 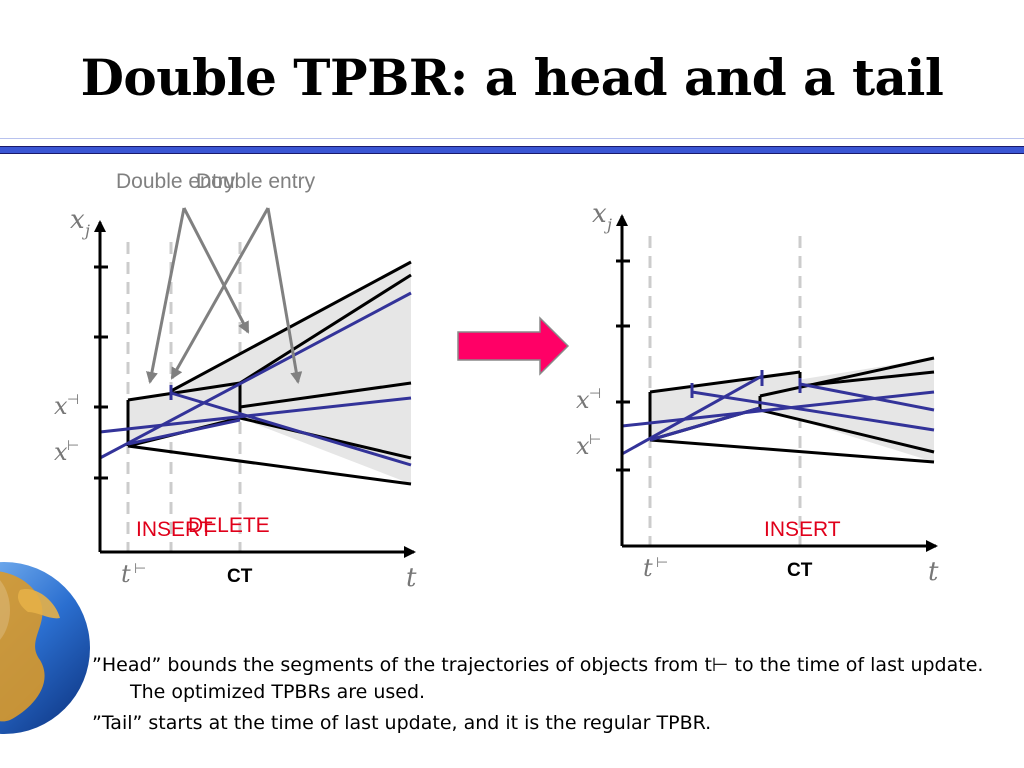 I want to click on right-insert-label: INSERT, so click(x=802, y=529).